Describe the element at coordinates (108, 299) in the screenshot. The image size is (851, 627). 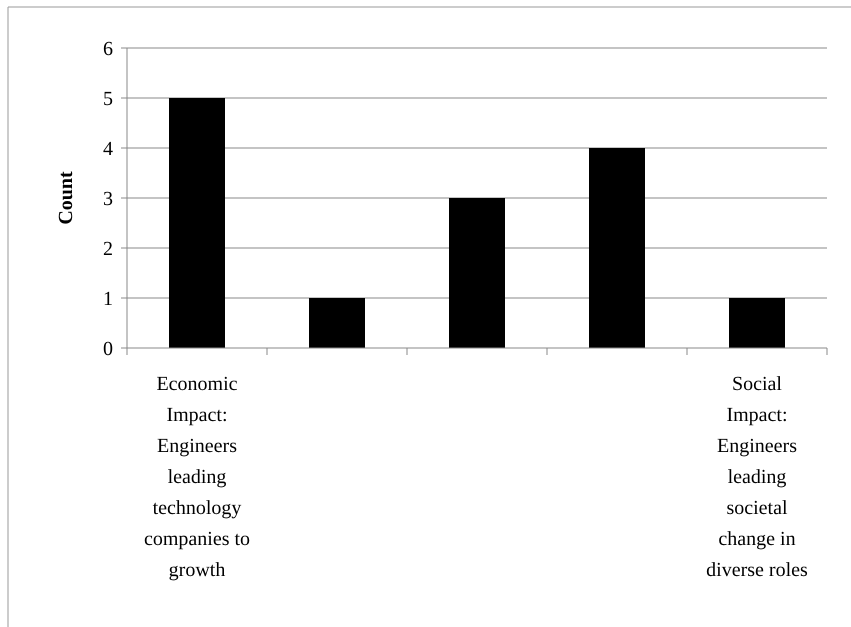
I see `y-tick-label: 1` at that location.